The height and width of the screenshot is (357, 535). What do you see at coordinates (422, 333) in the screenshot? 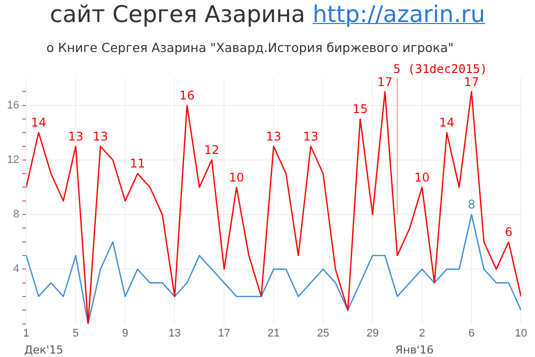
I see `x-tick-label: 2` at bounding box center [422, 333].